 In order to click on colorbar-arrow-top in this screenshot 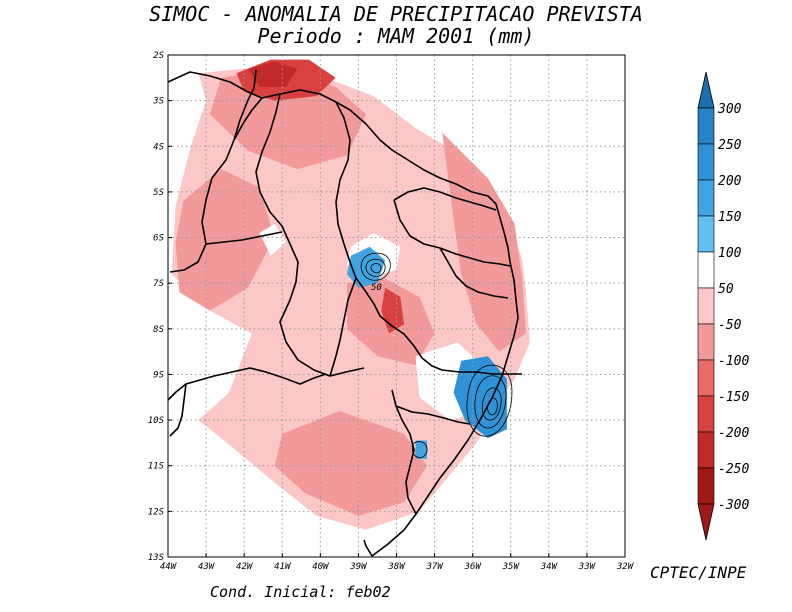, I will do `click(706, 90)`.